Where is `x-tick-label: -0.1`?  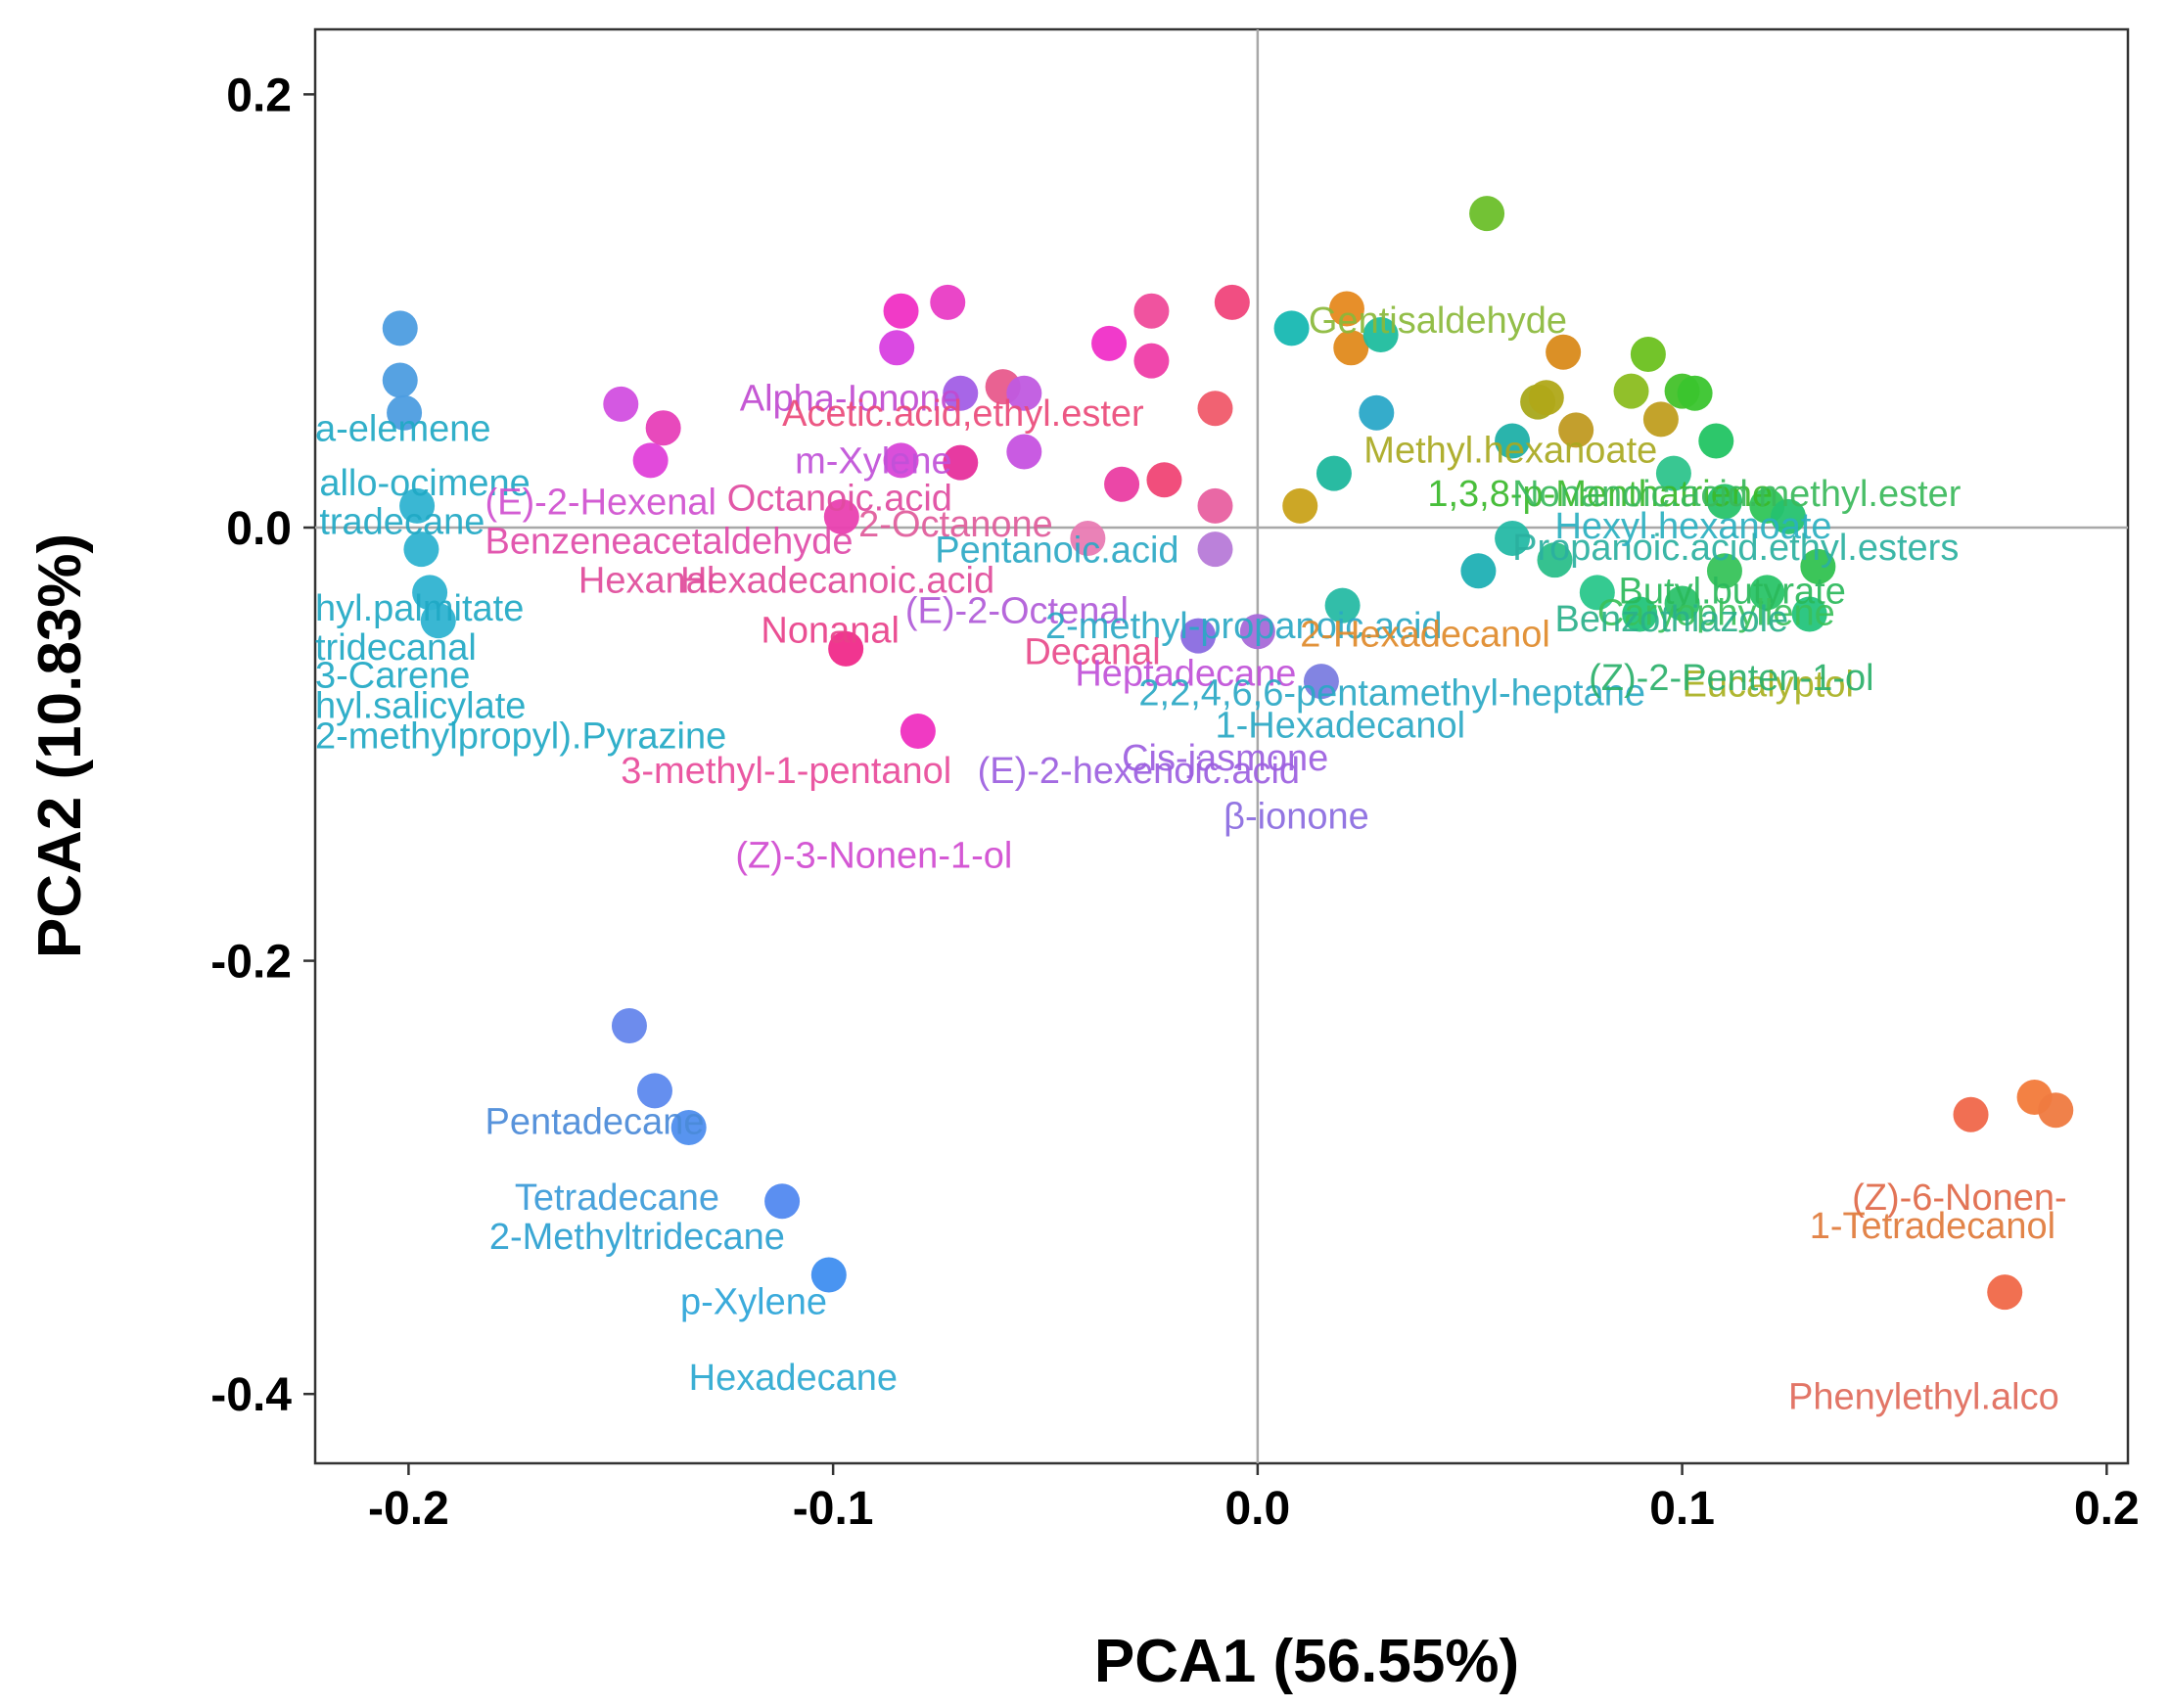
x-tick-label: -0.1 is located at coordinates (834, 1509).